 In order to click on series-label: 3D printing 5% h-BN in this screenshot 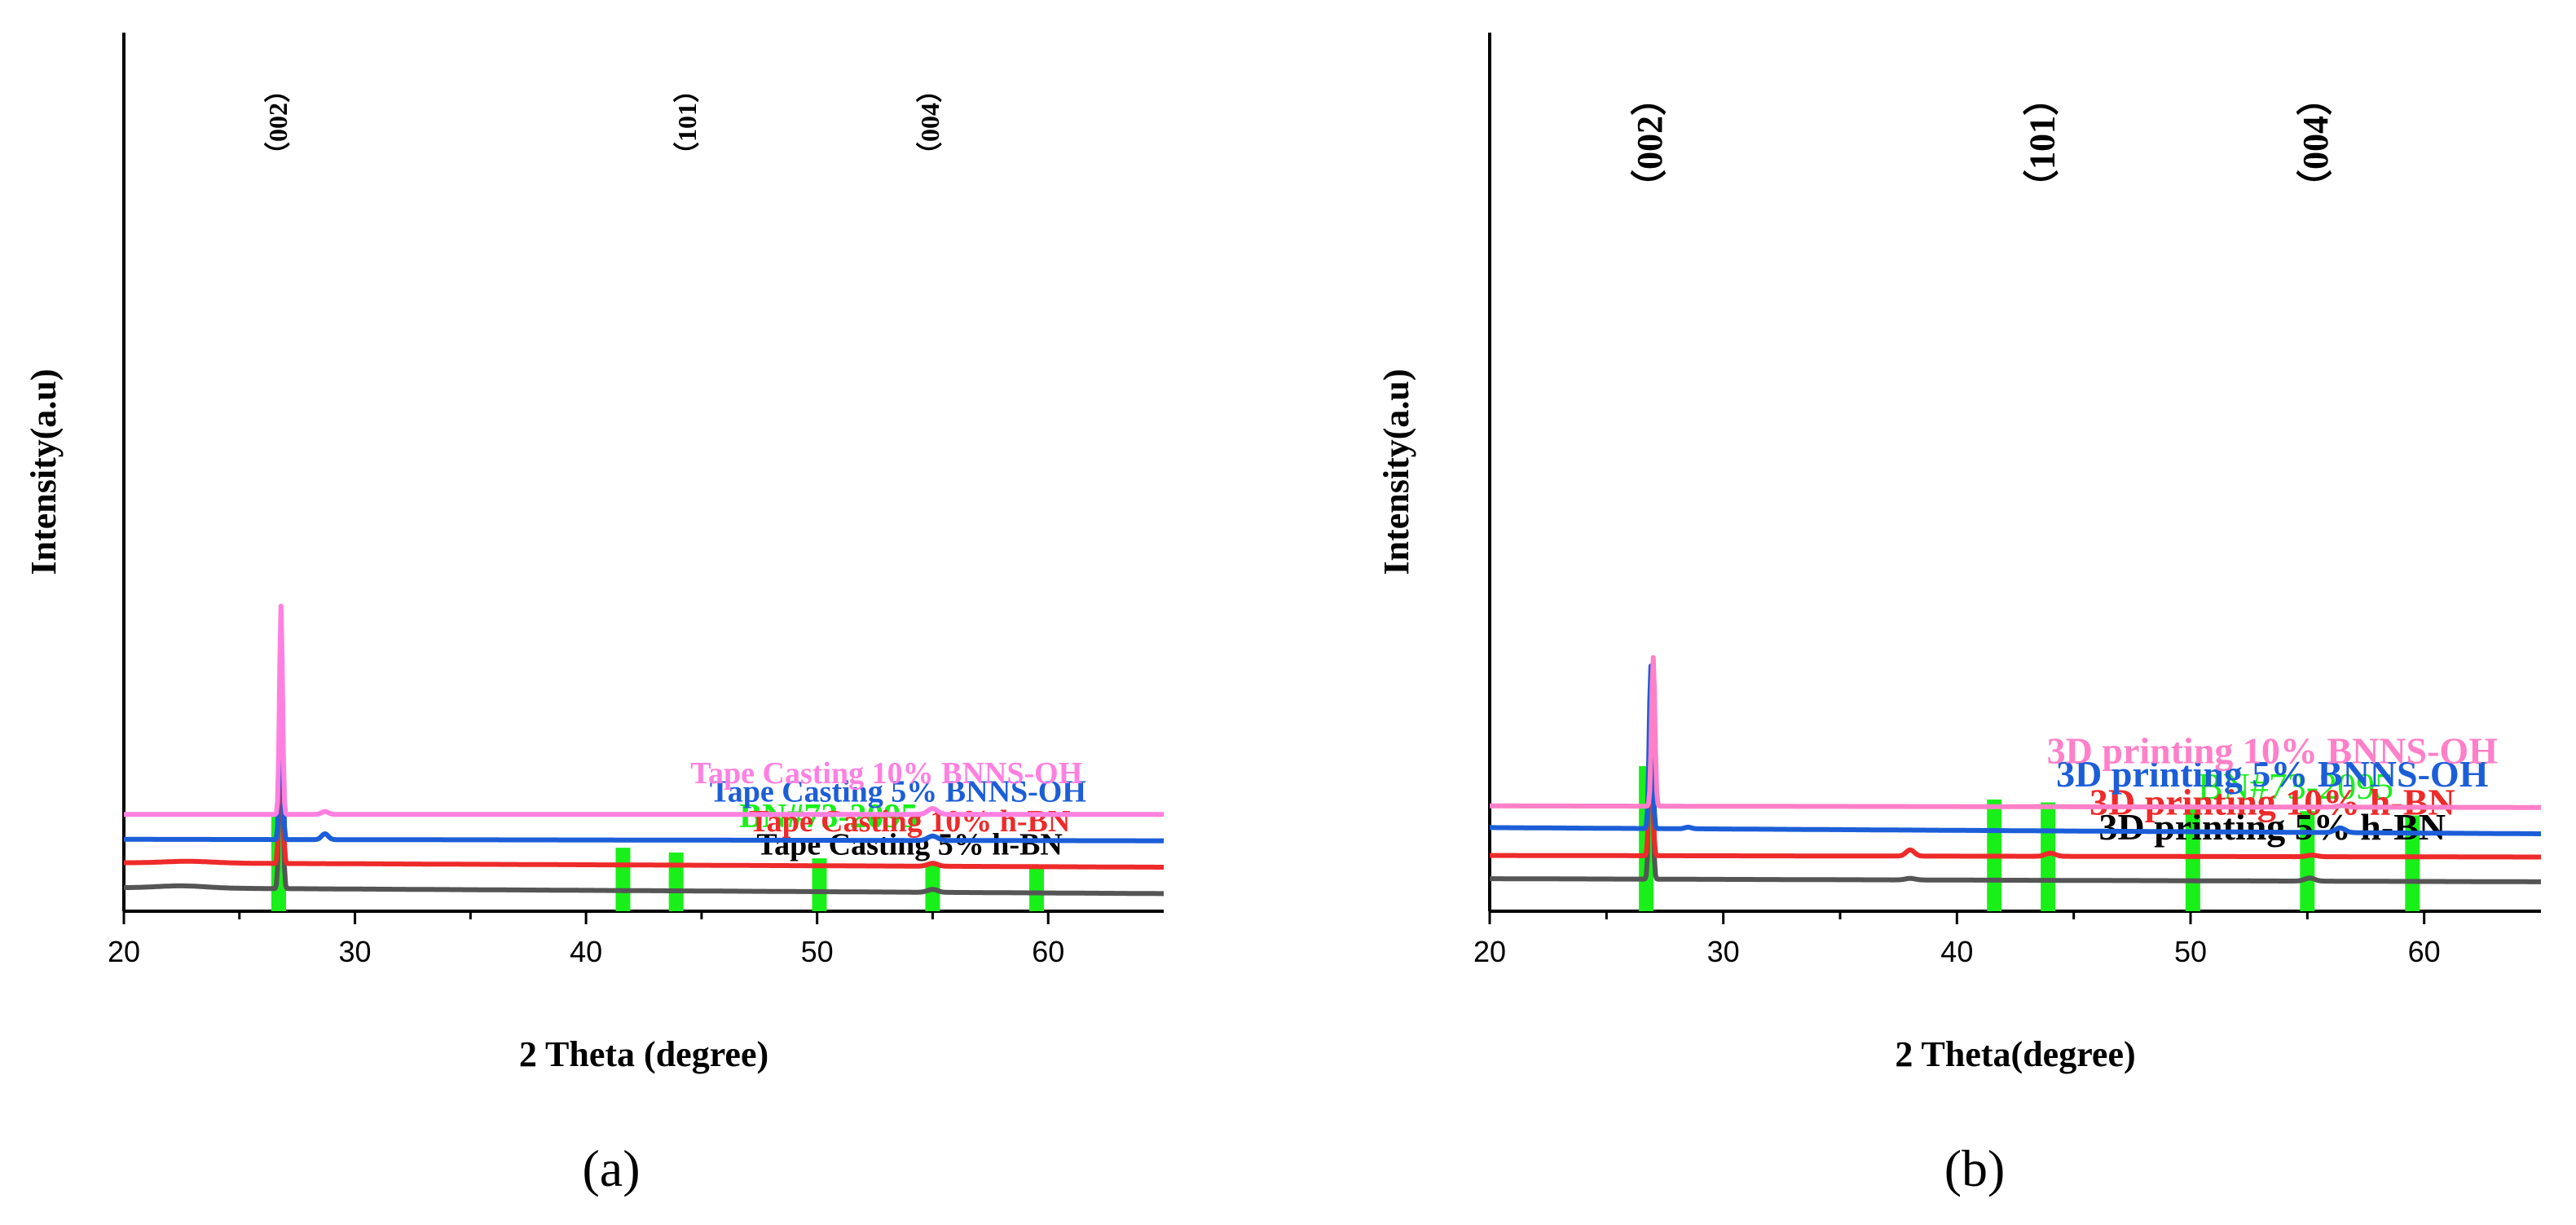, I will do `click(2273, 827)`.